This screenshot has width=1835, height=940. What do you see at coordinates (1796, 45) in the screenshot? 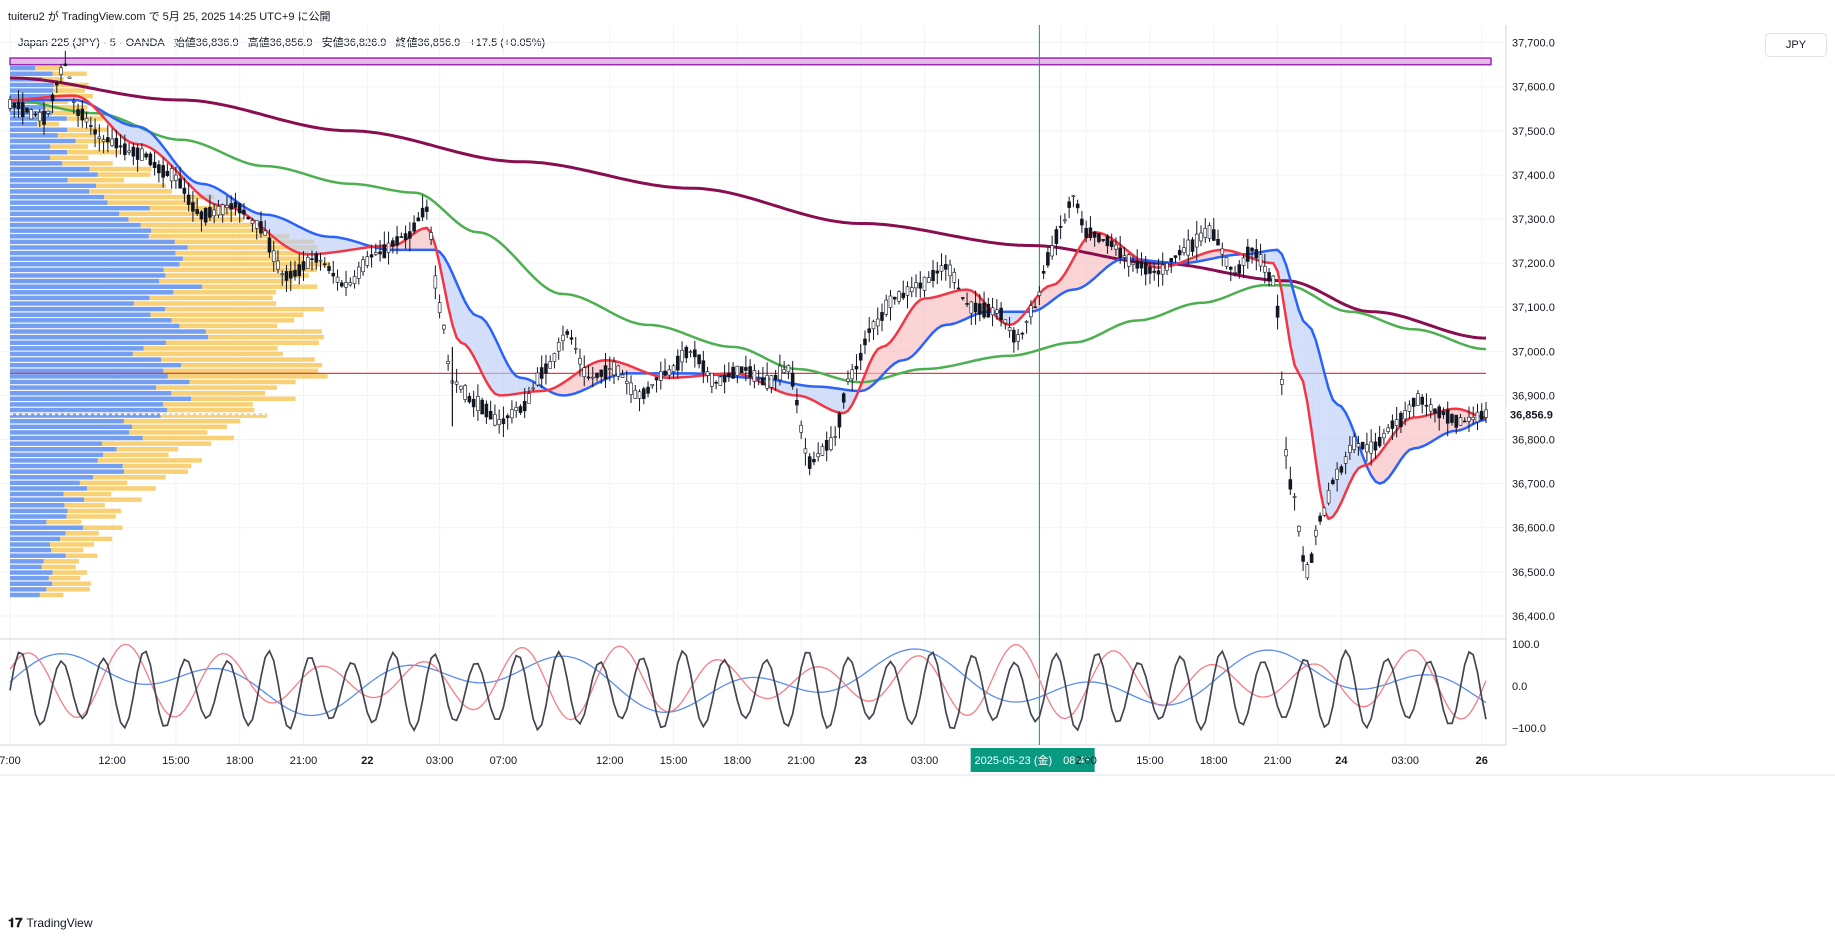
I see `currency-button: JPY` at bounding box center [1796, 45].